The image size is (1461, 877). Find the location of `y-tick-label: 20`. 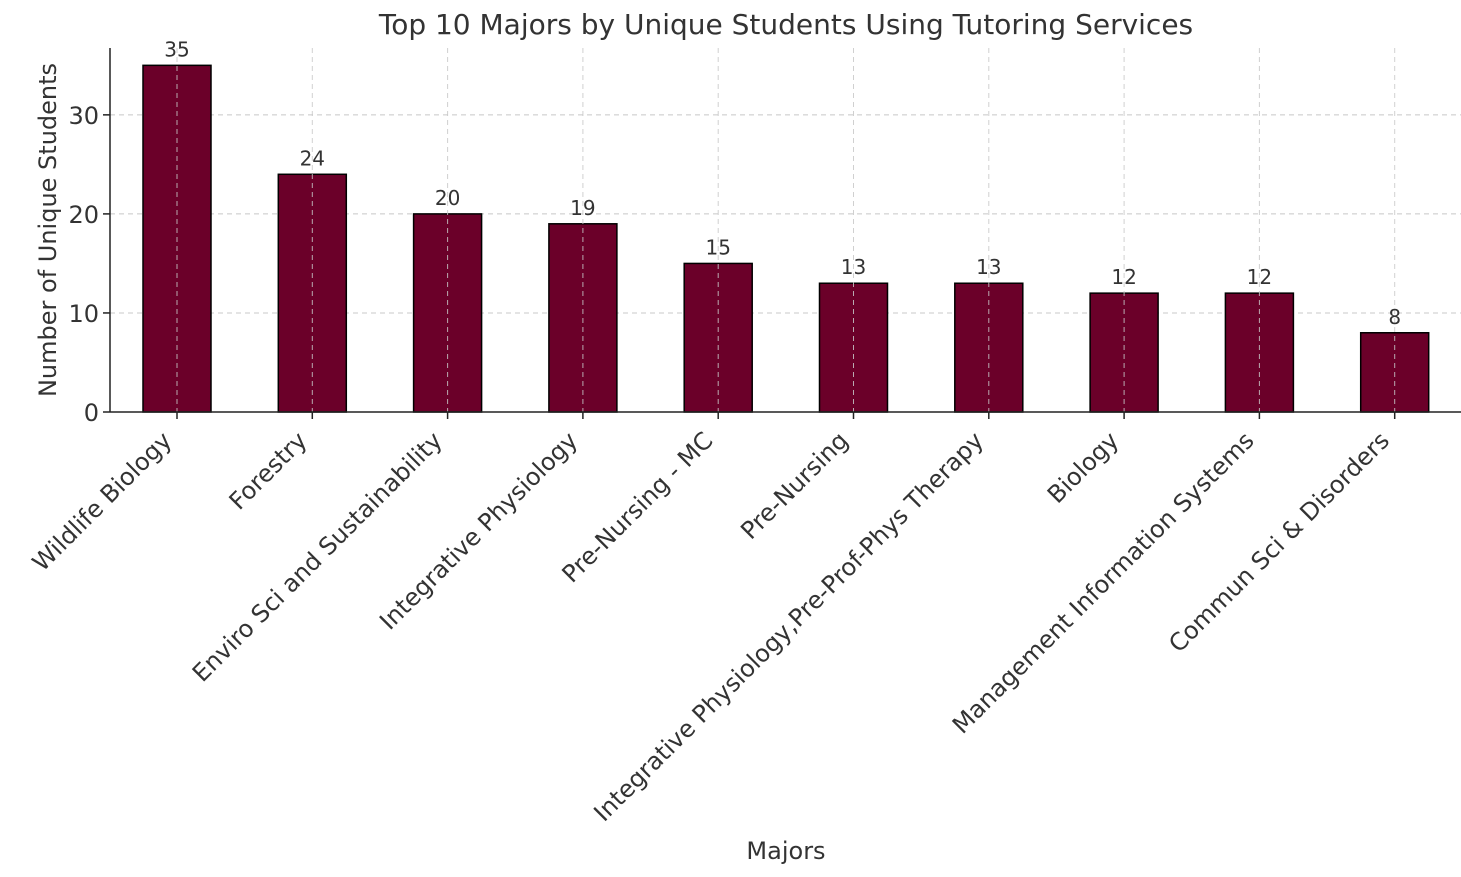

y-tick-label: 20 is located at coordinates (83, 215).